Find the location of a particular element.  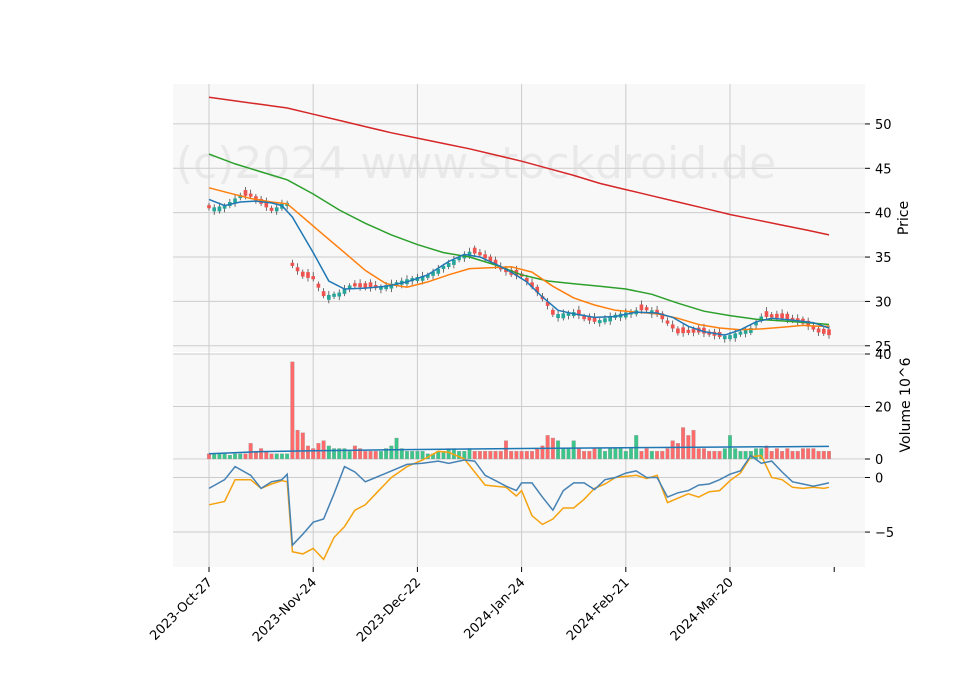

volume-layer is located at coordinates (519, 410).